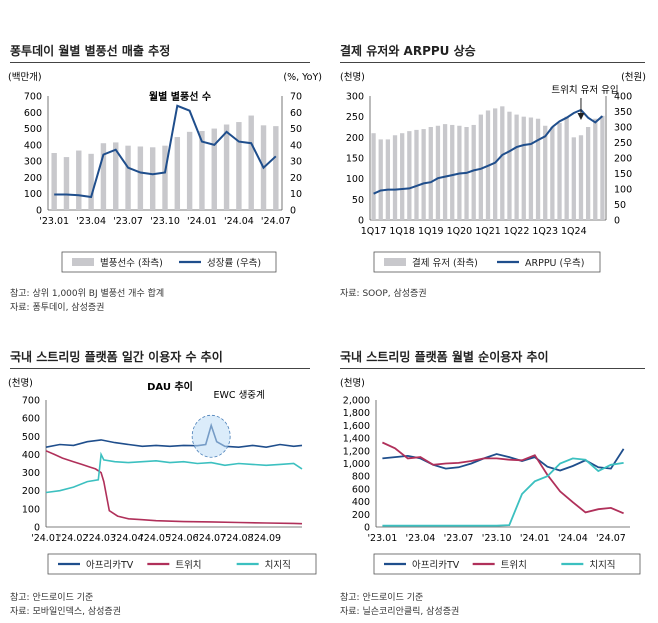 The width and height of the screenshot is (658, 623). What do you see at coordinates (31, 455) in the screenshot?
I see `c3-ytick: 400` at bounding box center [31, 455].